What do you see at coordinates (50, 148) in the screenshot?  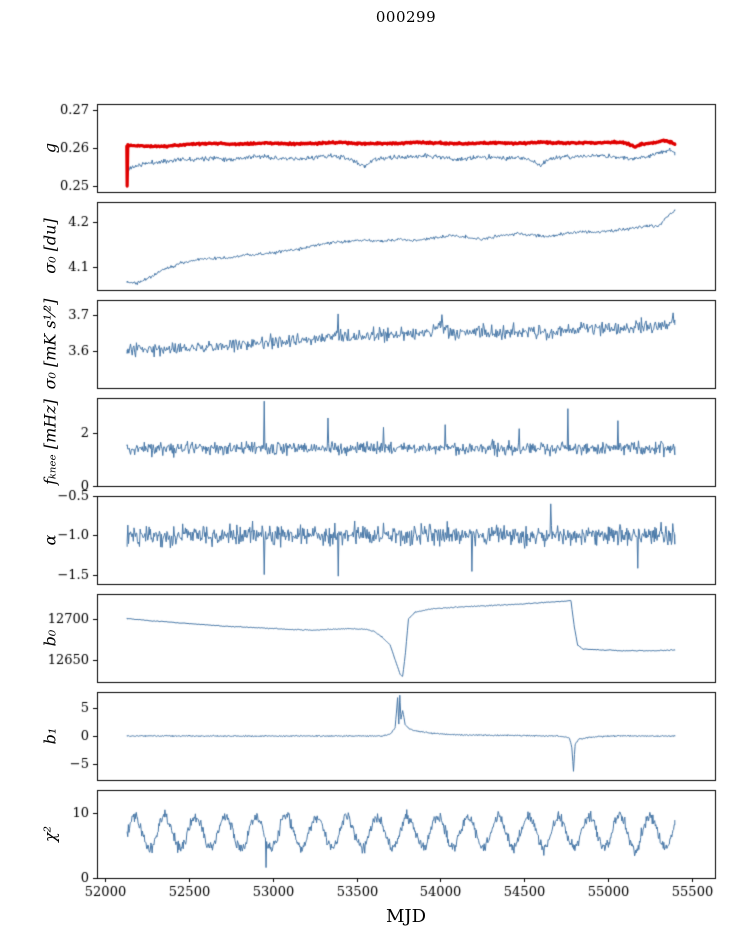 I see `ylabel-g: g` at bounding box center [50, 148].